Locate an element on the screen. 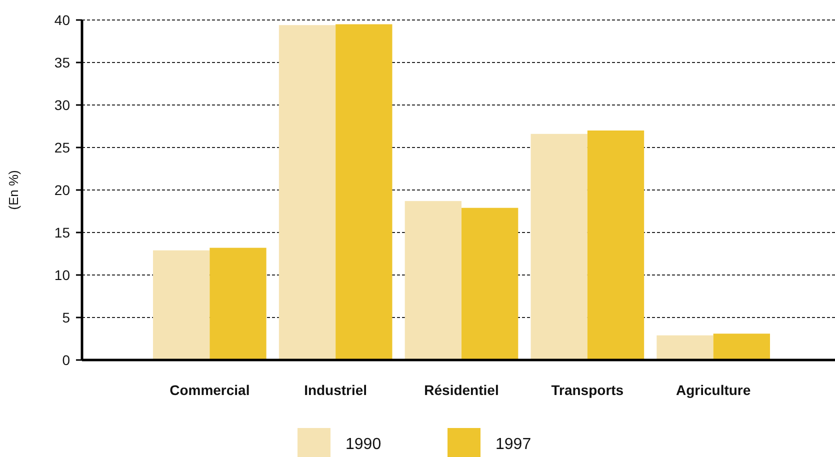  y-tick-label: 25 is located at coordinates (62, 147).